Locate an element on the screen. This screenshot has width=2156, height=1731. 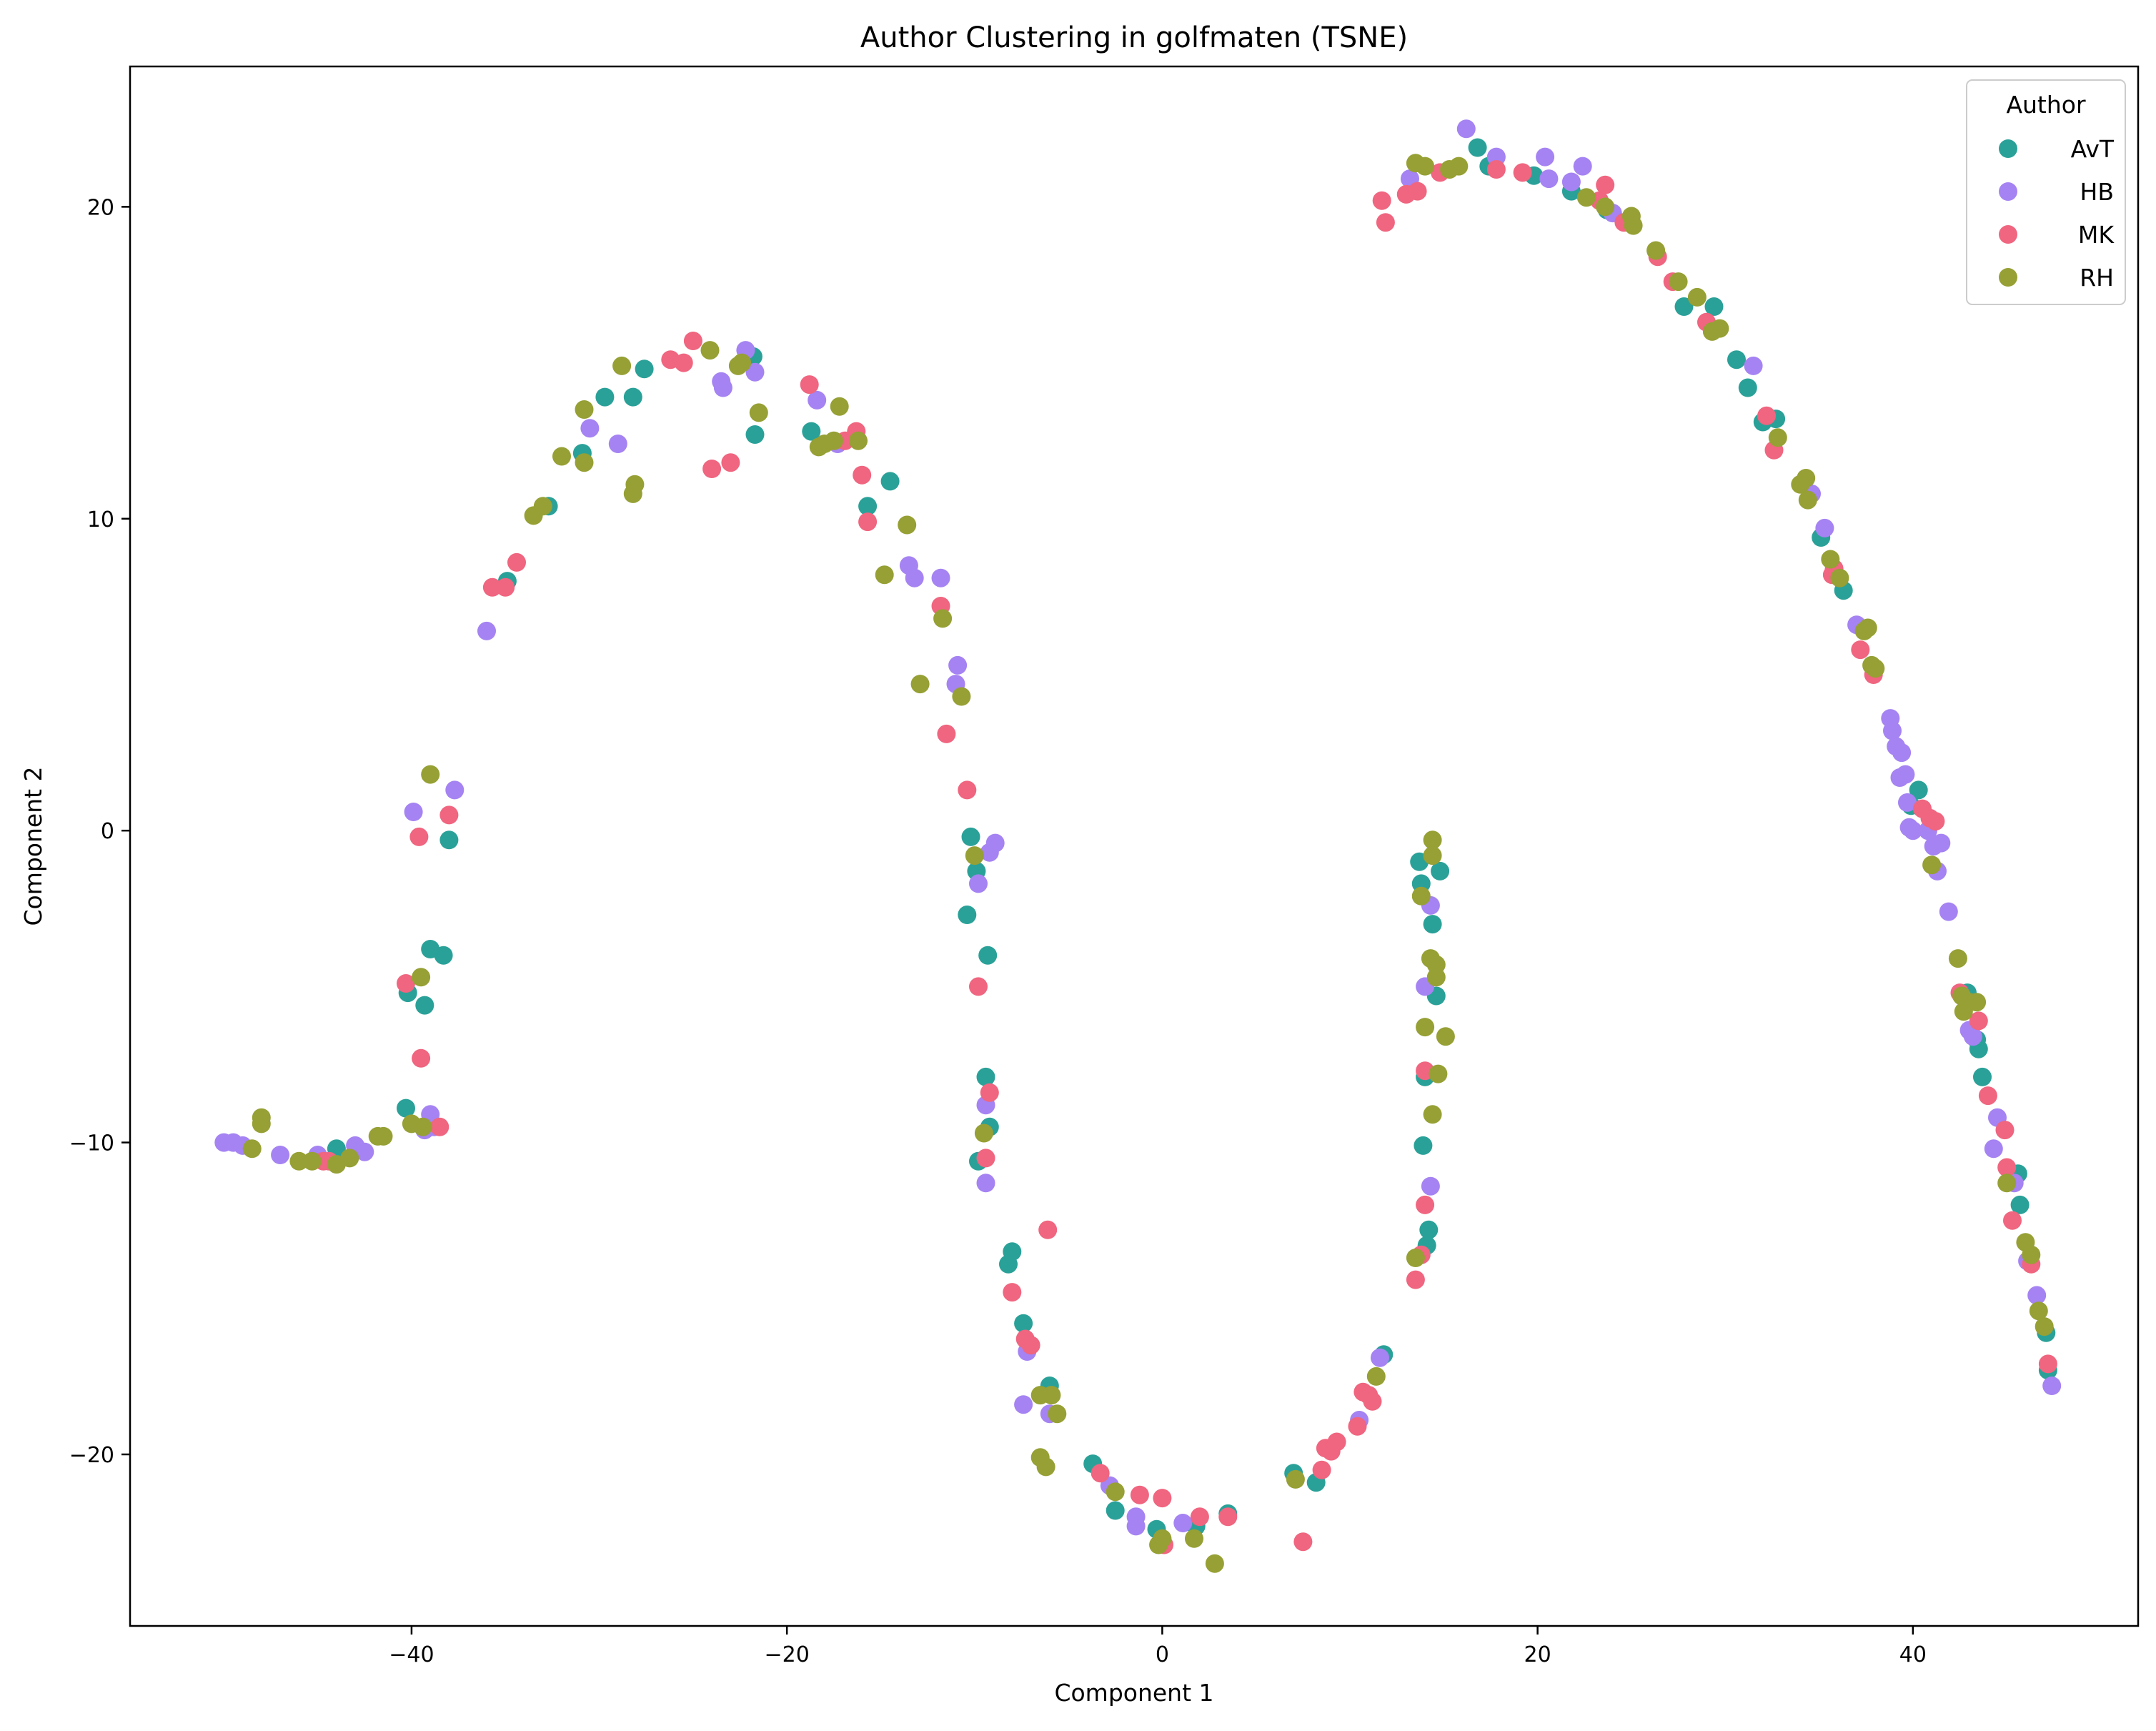
legend-label-hb: HB is located at coordinates (2097, 192).